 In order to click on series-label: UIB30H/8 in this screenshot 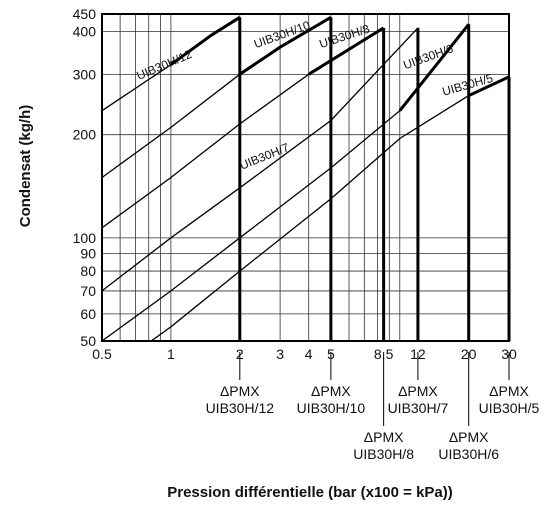, I will do `click(345, 36)`.